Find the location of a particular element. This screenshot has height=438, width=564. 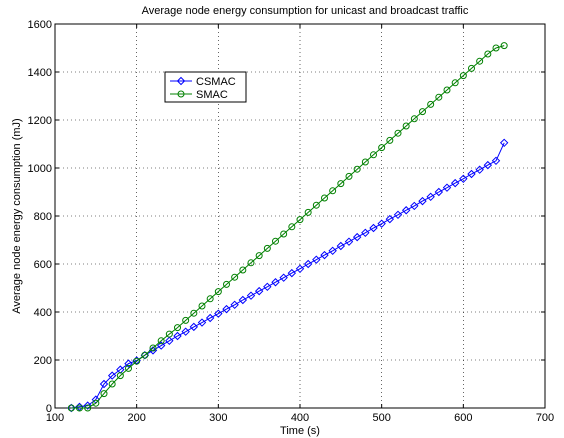

x-tick-label: 400 is located at coordinates (300, 418).